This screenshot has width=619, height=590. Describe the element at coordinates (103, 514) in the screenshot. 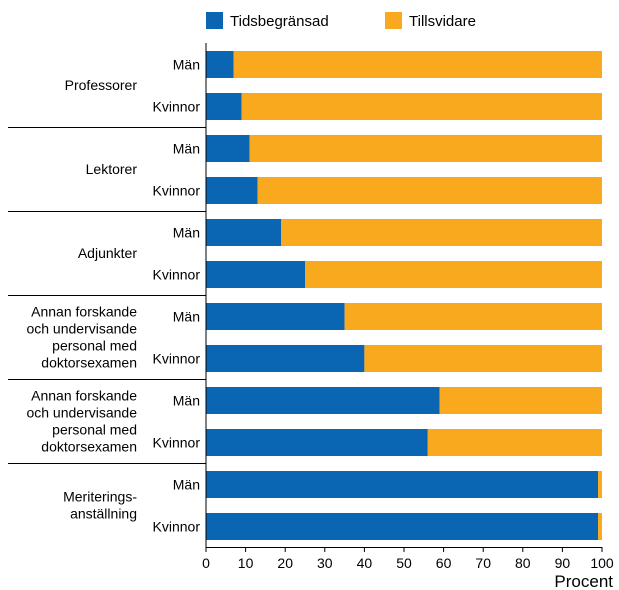

I see `group-label-line: anställning` at that location.